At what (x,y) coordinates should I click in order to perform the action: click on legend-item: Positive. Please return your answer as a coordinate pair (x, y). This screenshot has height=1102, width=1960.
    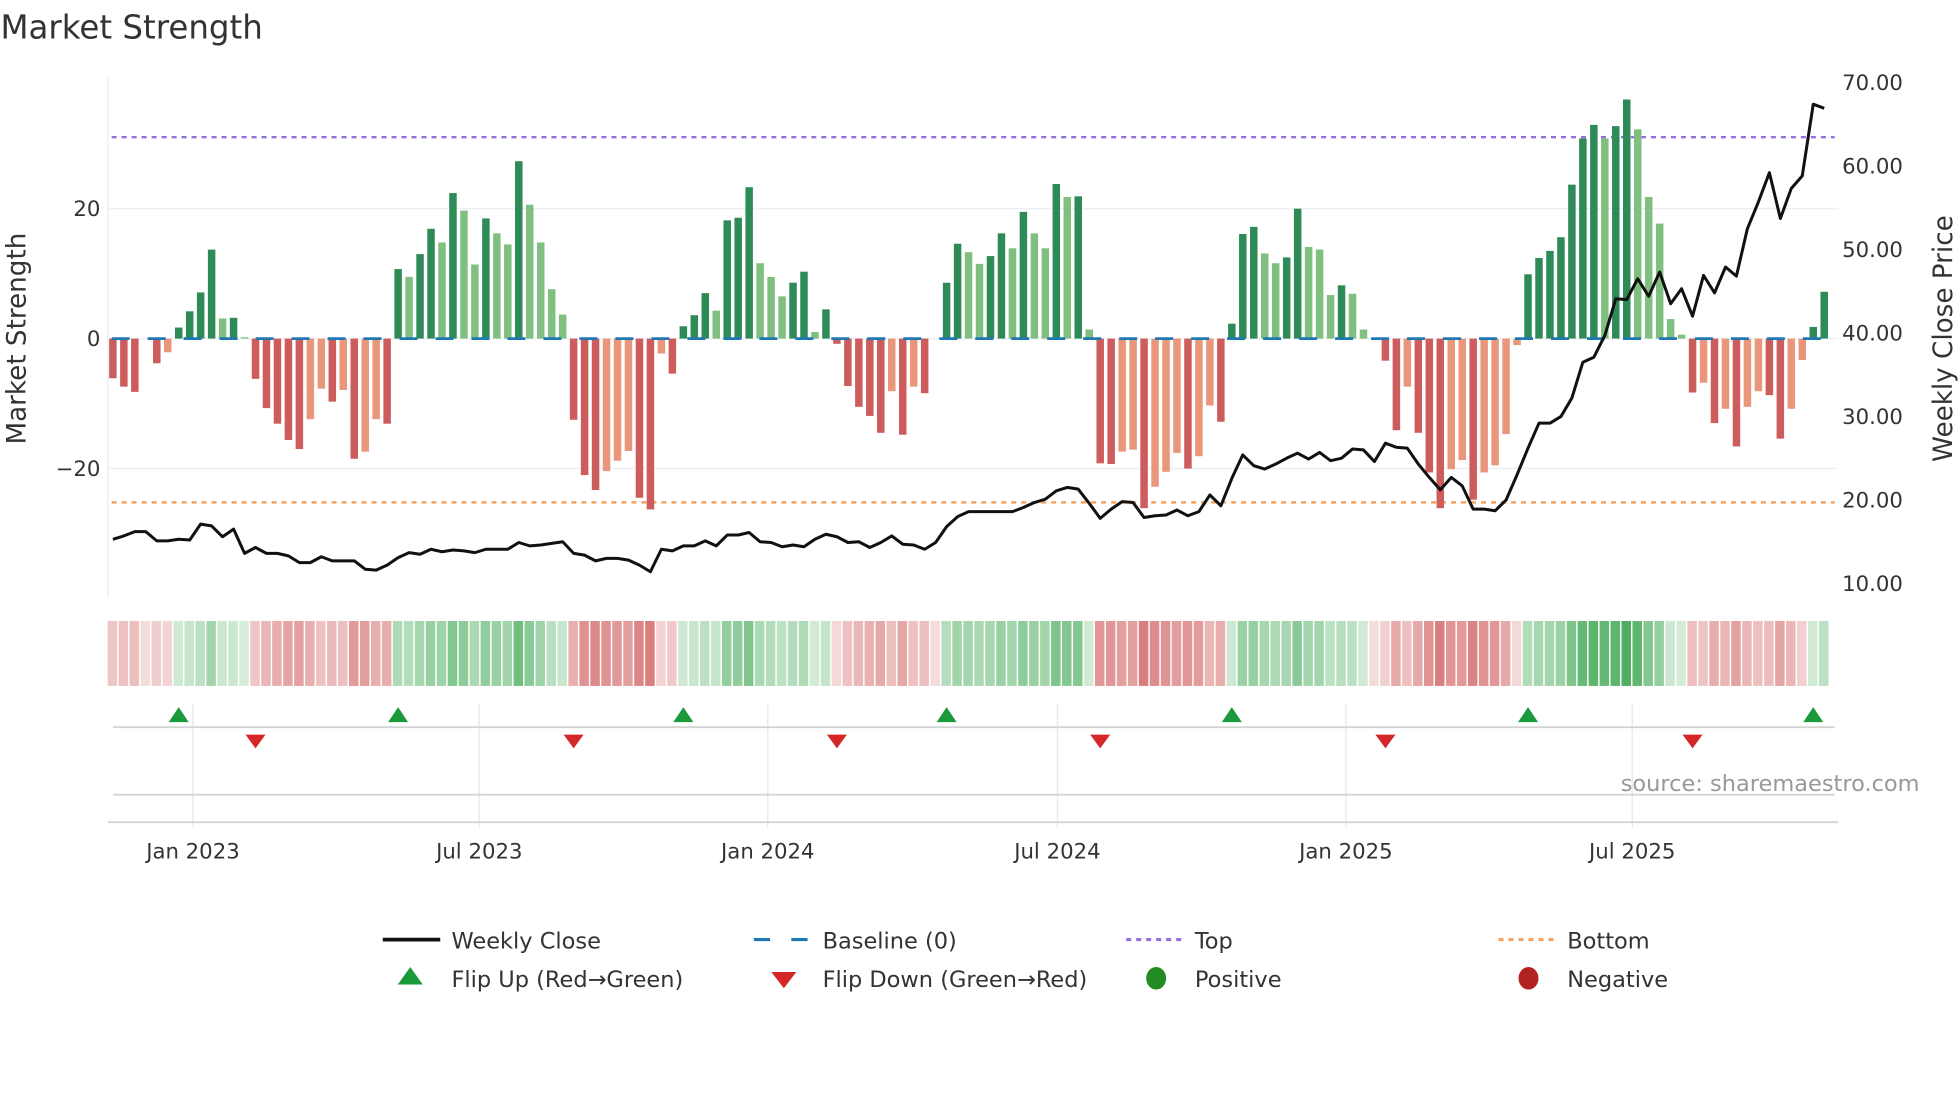
    Looking at the image, I should click on (1214, 980).